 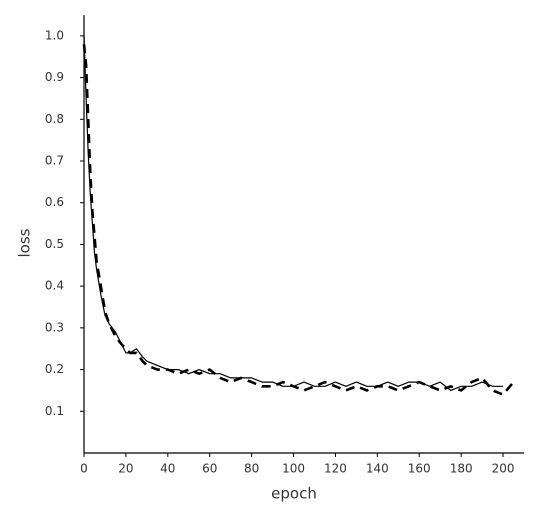 What do you see at coordinates (54, 35) in the screenshot?
I see `y-tick-label: 1.0` at bounding box center [54, 35].